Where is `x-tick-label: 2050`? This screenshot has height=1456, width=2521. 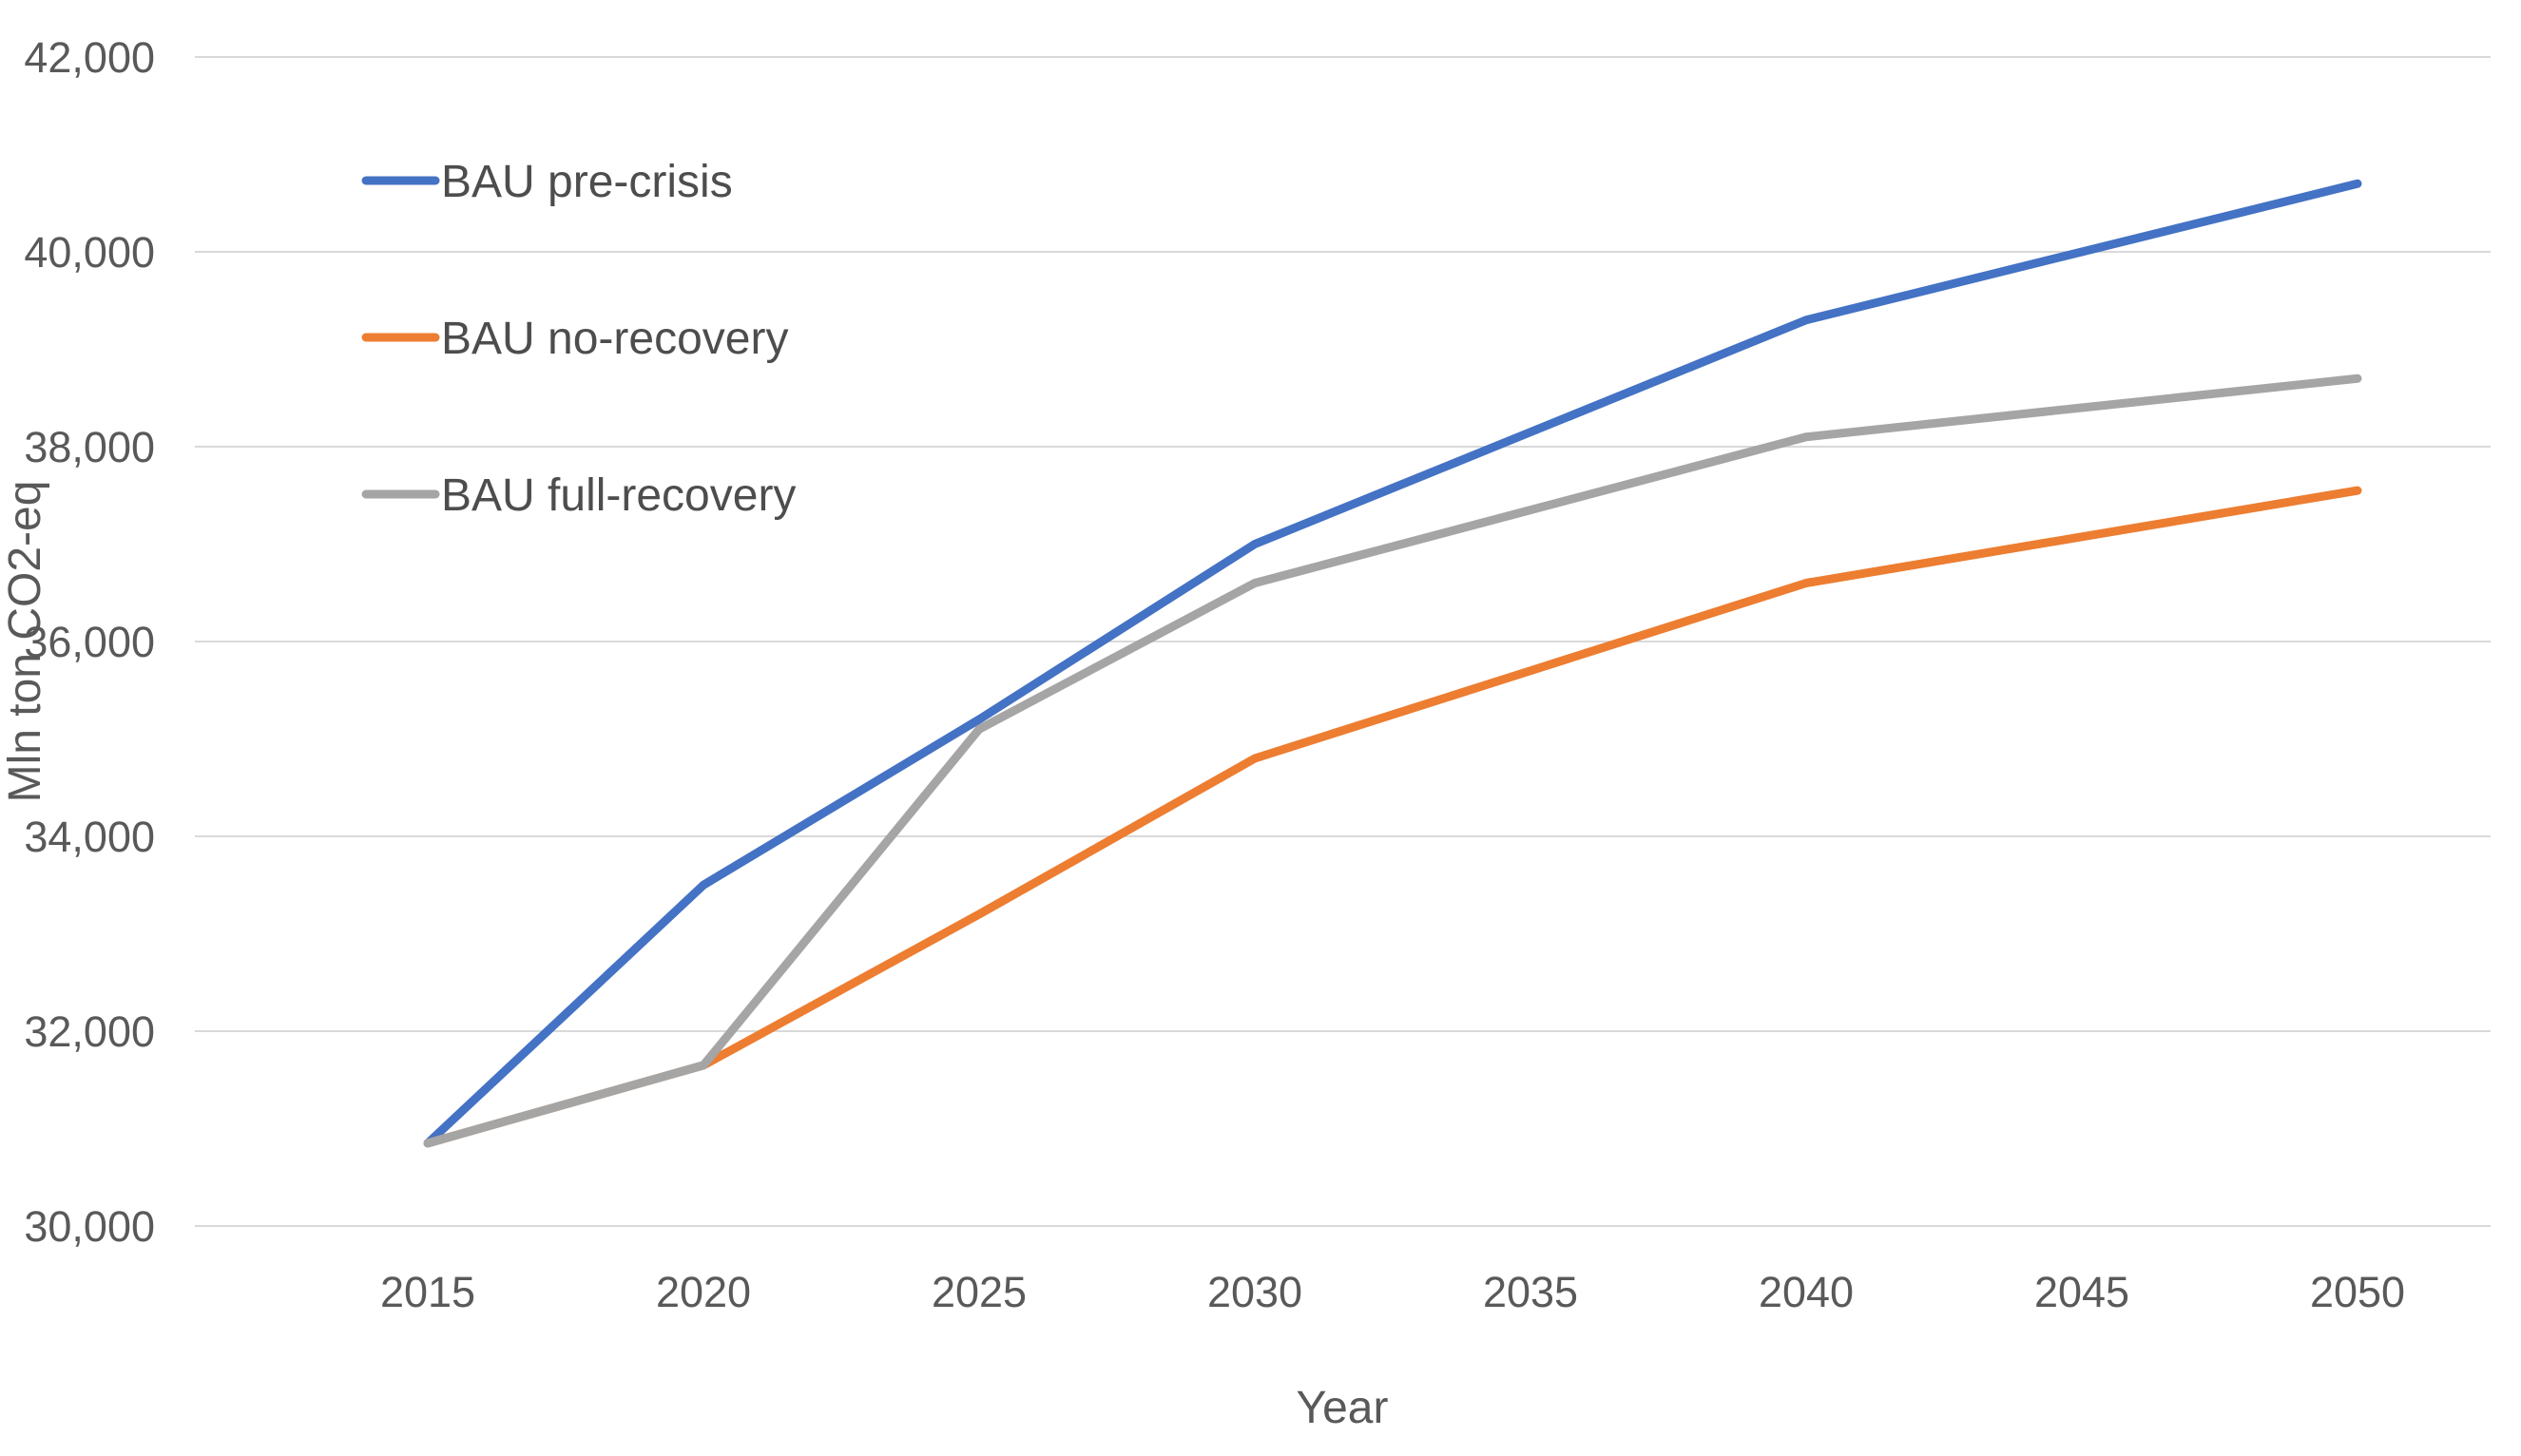
x-tick-label: 2050 is located at coordinates (2358, 1292).